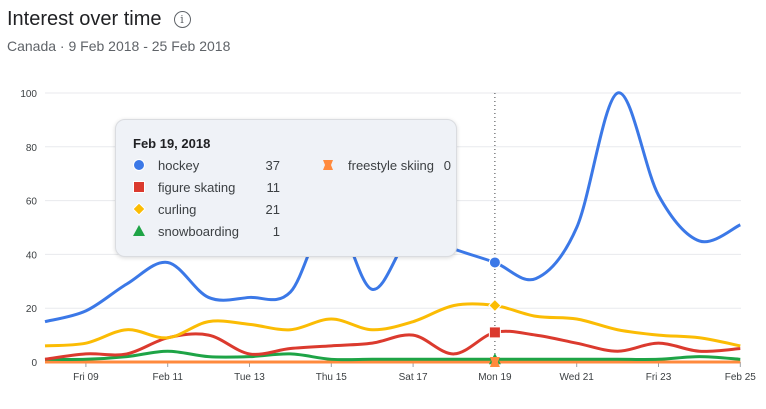 This screenshot has height=409, width=766. I want to click on title-text: Interest over time, so click(84, 19).